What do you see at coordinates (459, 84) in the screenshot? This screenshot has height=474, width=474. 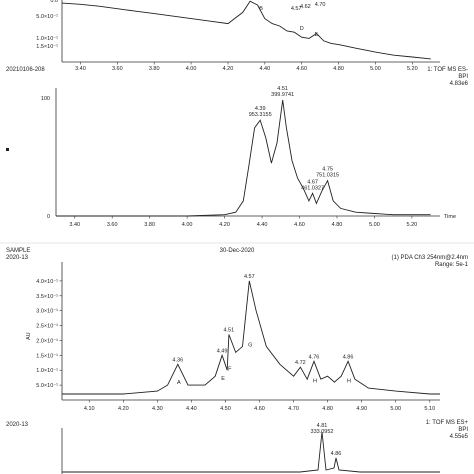 I see `p2-header-right-3: 4.83e6` at bounding box center [459, 84].